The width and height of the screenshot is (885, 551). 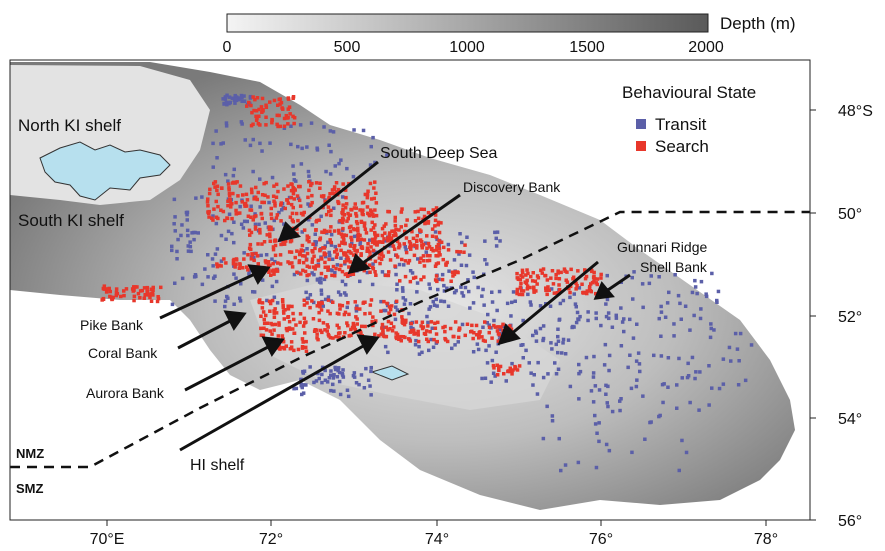 I want to click on colorbar-tick-2: 1000, so click(x=467, y=47).